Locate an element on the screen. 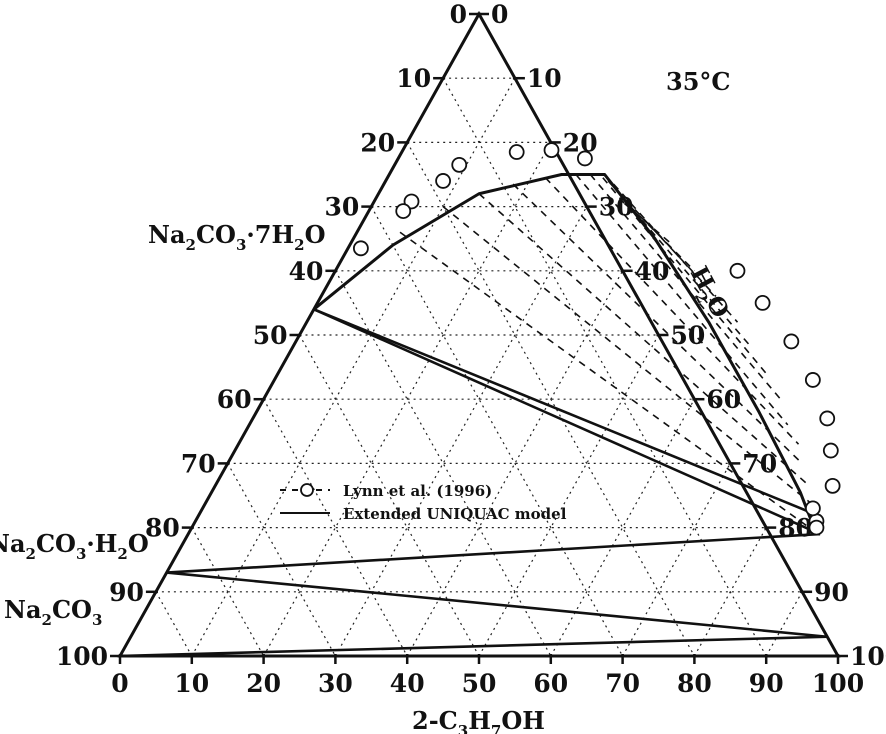 This screenshot has width=886, height=734. bottom-tick-label: 60 is located at coordinates (550, 683).